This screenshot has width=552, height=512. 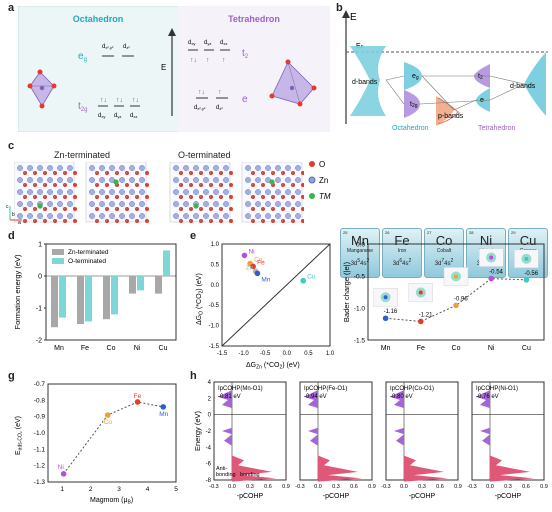 What do you see at coordinates (215, 265) in the screenshot?
I see `y-tick-label: 0.5` at bounding box center [215, 265].